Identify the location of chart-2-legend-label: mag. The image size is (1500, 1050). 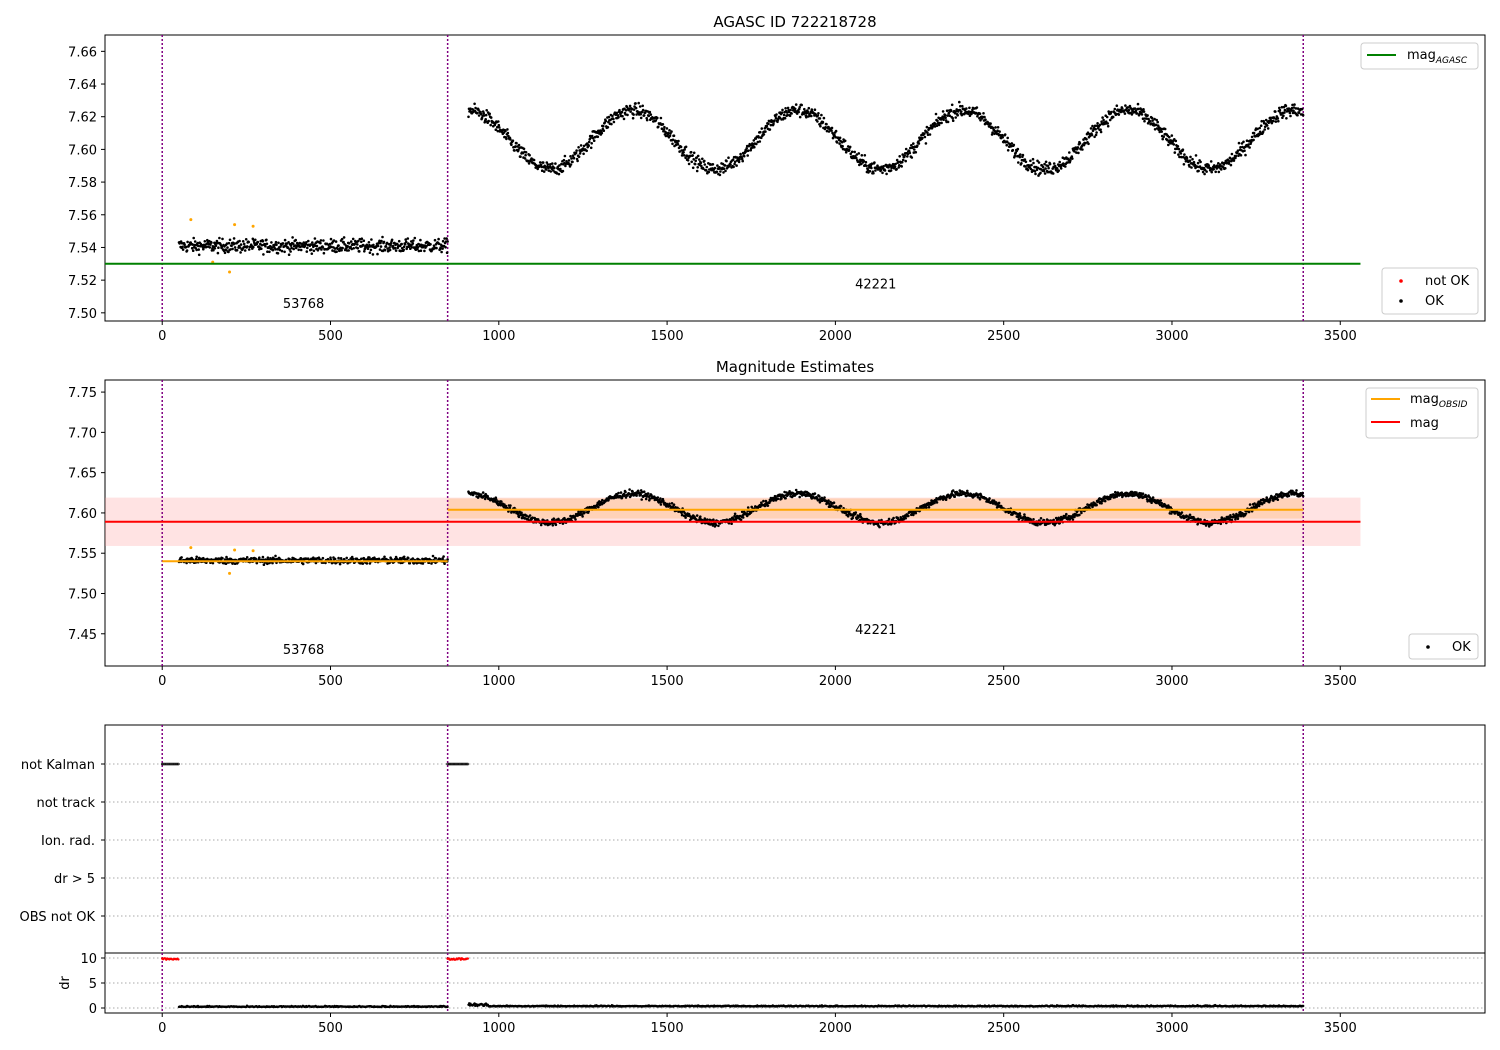
(1424, 423).